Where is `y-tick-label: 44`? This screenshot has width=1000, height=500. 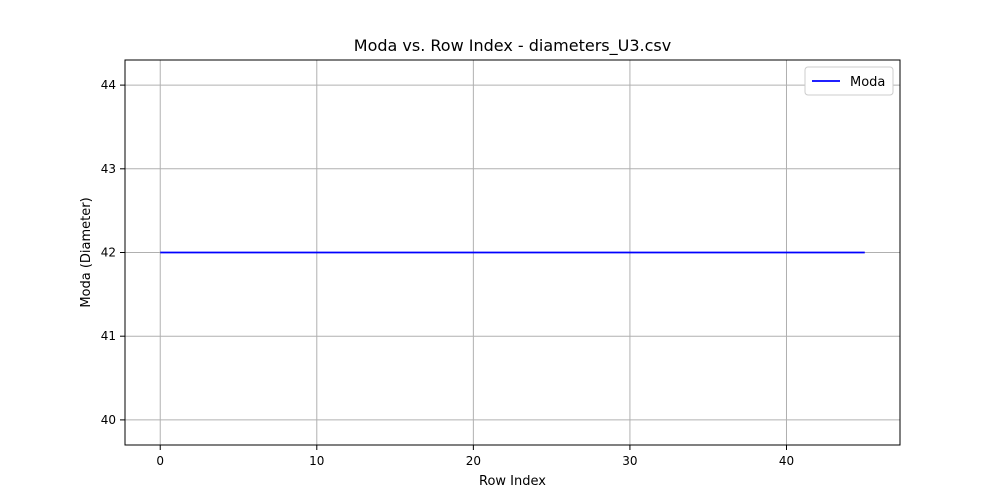 y-tick-label: 44 is located at coordinates (108, 85).